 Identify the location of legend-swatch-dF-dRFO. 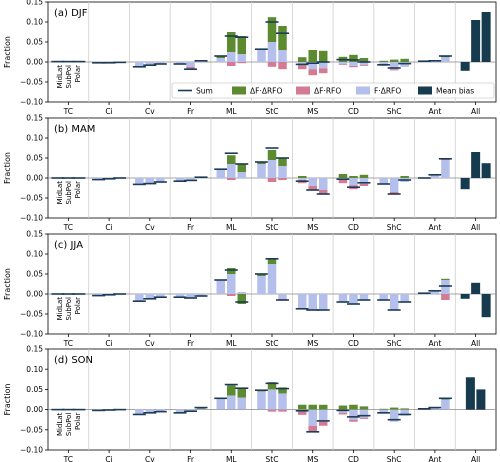
(239, 90).